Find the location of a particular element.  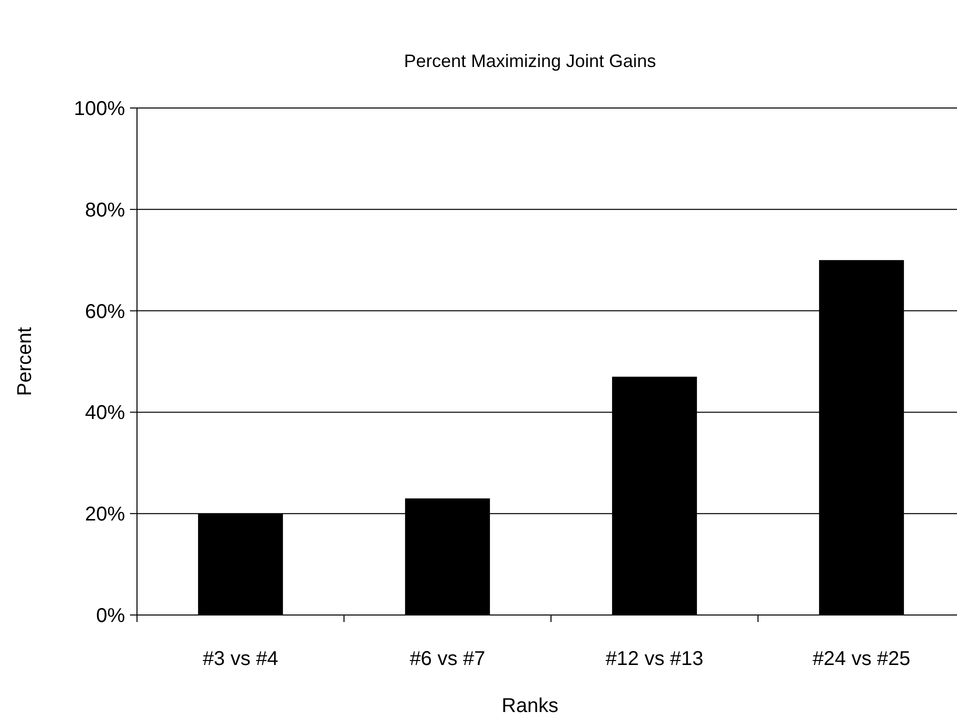

y-tick-label: 80% is located at coordinates (105, 210).